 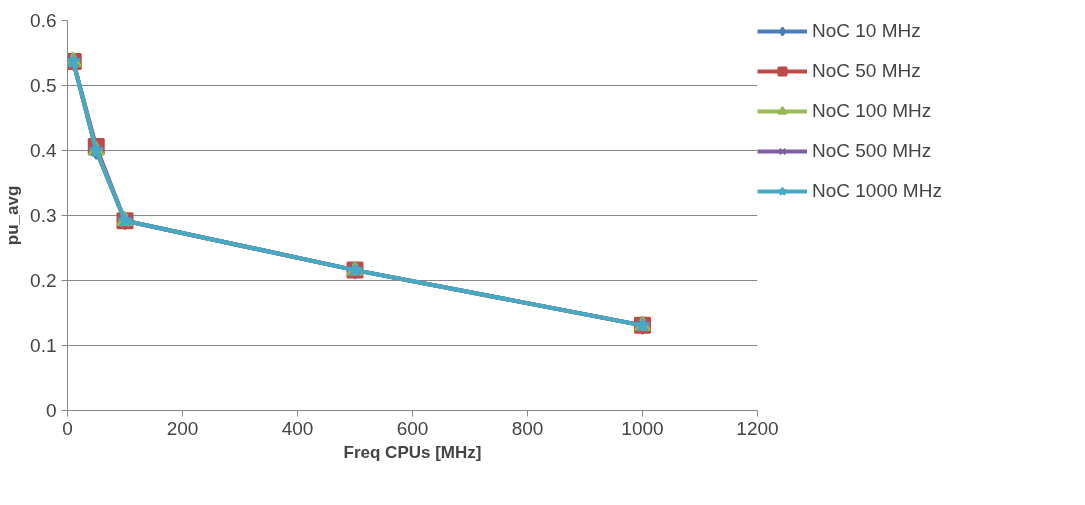 I want to click on y-tick-label: 0.1, so click(x=43, y=345).